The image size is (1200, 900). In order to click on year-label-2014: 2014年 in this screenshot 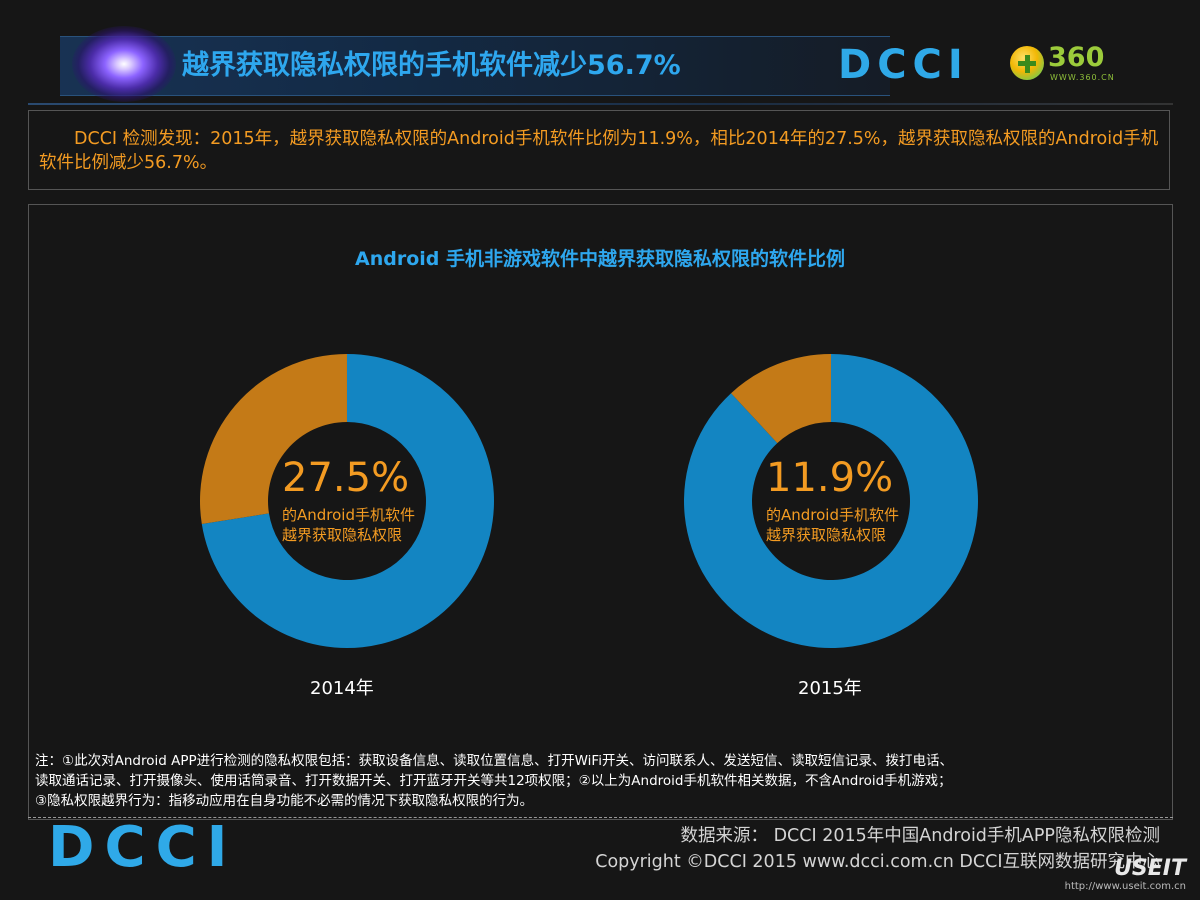, I will do `click(342, 688)`.